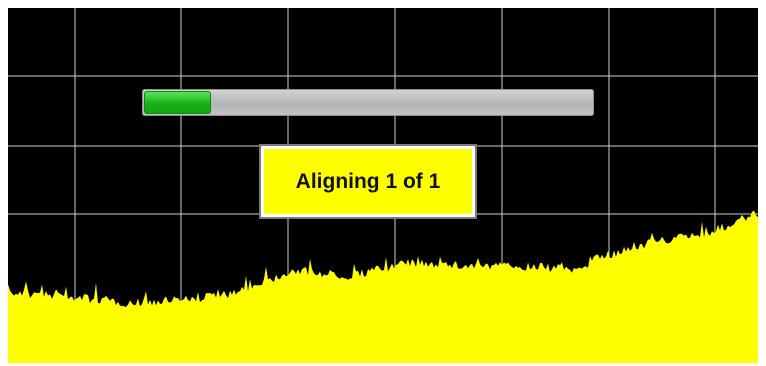 The height and width of the screenshot is (366, 766). I want to click on alignment-status-box: Aligning 1 of 1, so click(368, 181).